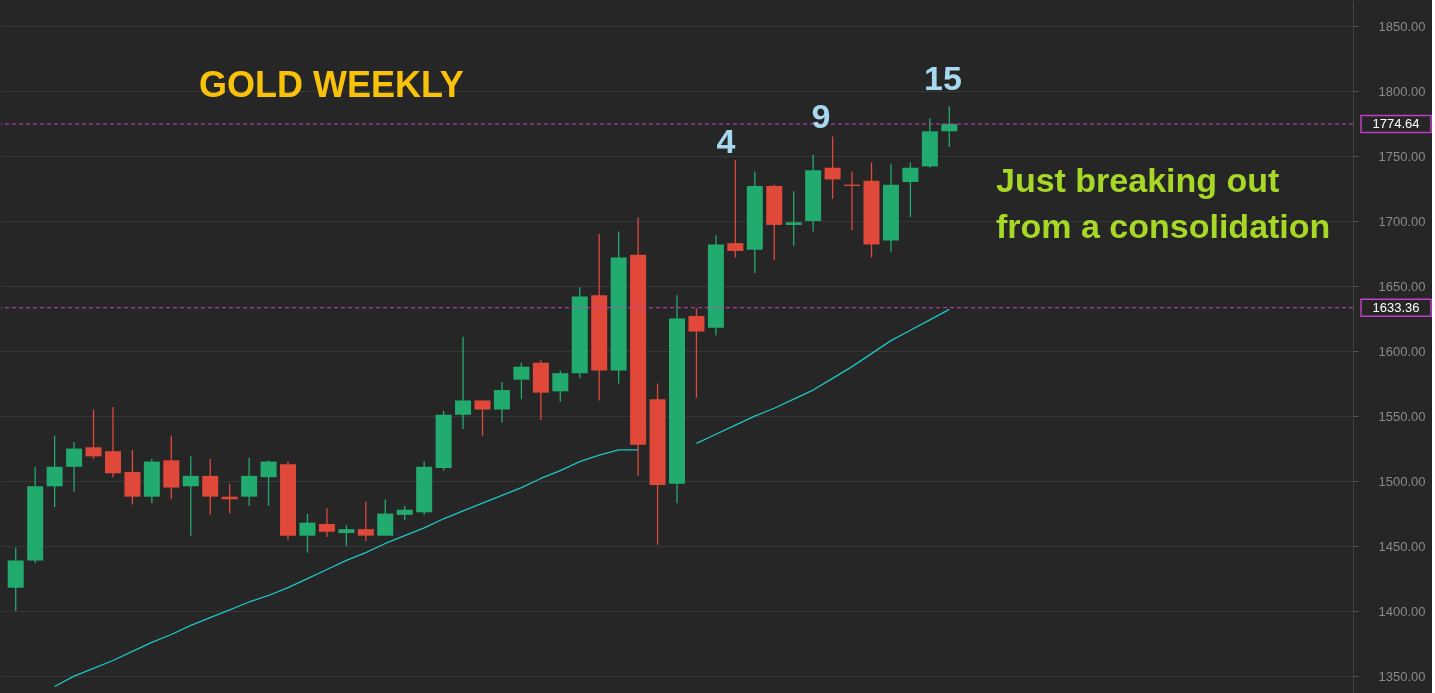 This screenshot has width=1435, height=693. Describe the element at coordinates (1402, 221) in the screenshot. I see `y-tick-label: 1700.00` at that location.